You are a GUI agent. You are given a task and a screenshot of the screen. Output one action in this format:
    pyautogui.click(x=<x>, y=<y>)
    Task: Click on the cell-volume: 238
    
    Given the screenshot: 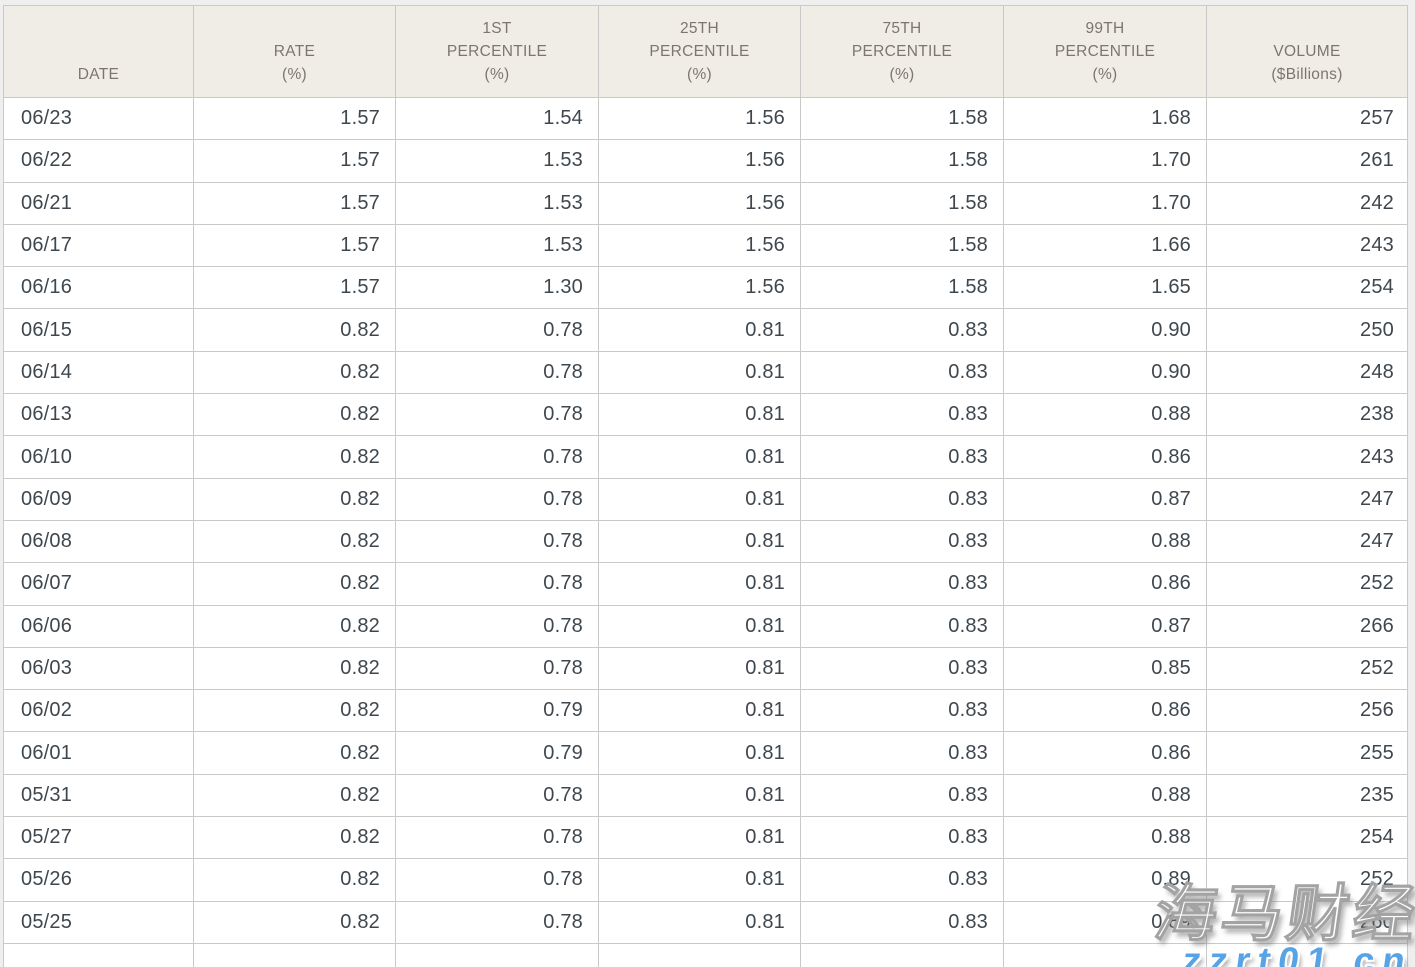 What is the action you would take?
    pyautogui.click(x=1307, y=415)
    